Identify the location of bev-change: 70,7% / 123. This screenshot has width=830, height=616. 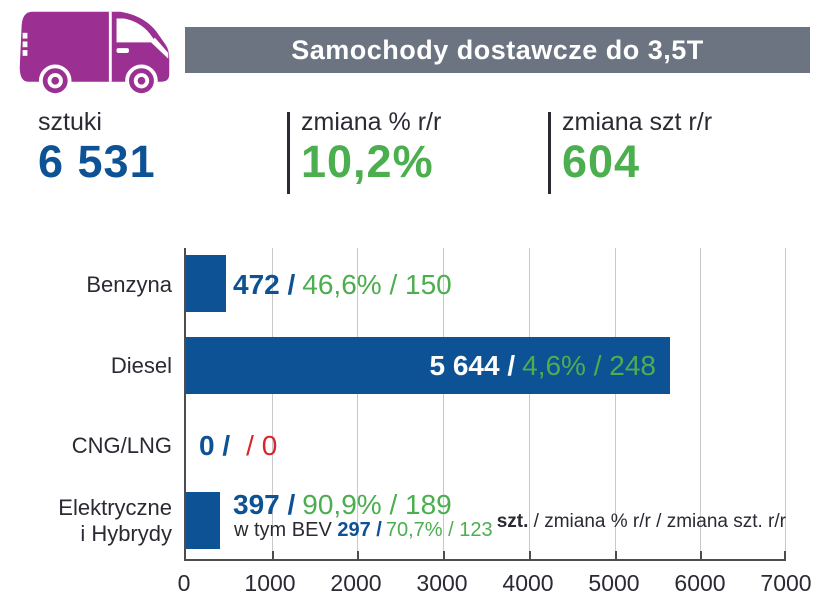
(439, 530).